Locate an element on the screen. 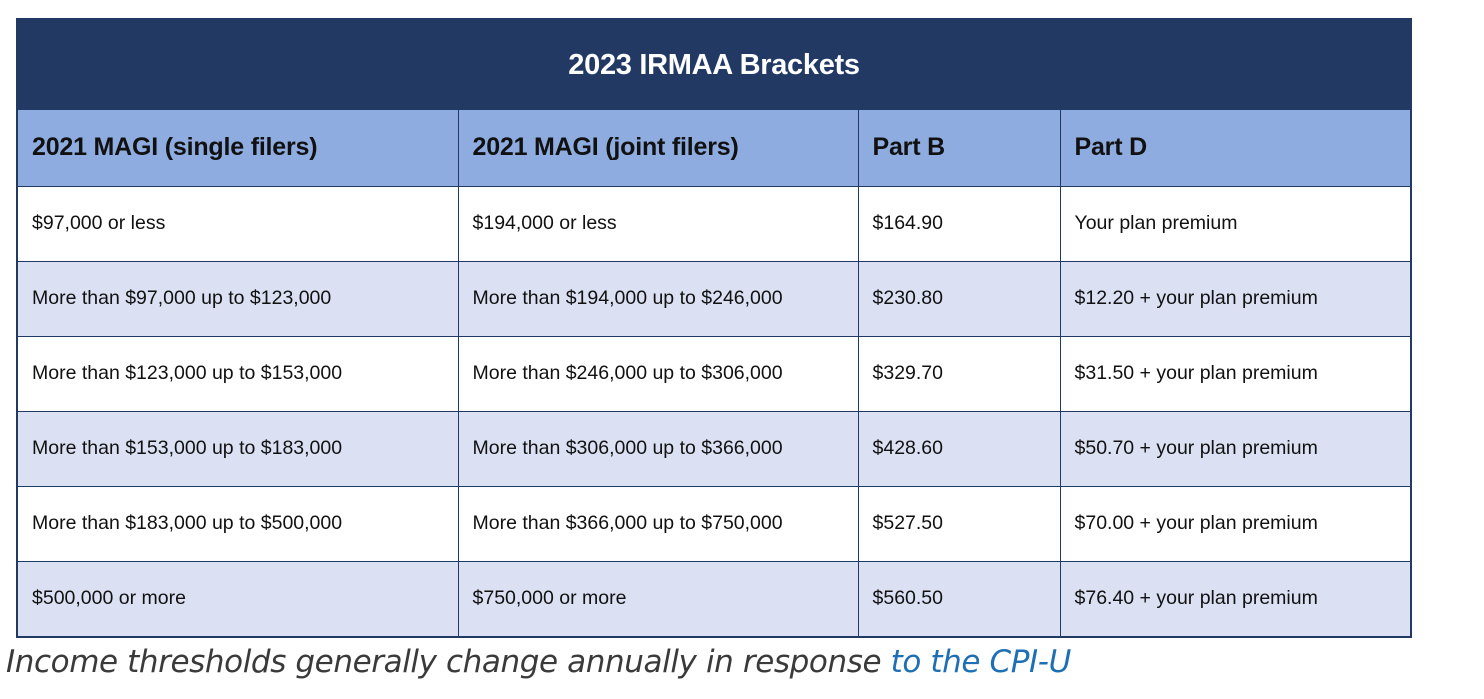 Image resolution: width=1484 pixels, height=699 pixels. cell-joint-filers: More than $306,000 up to $366,000 is located at coordinates (658, 449).